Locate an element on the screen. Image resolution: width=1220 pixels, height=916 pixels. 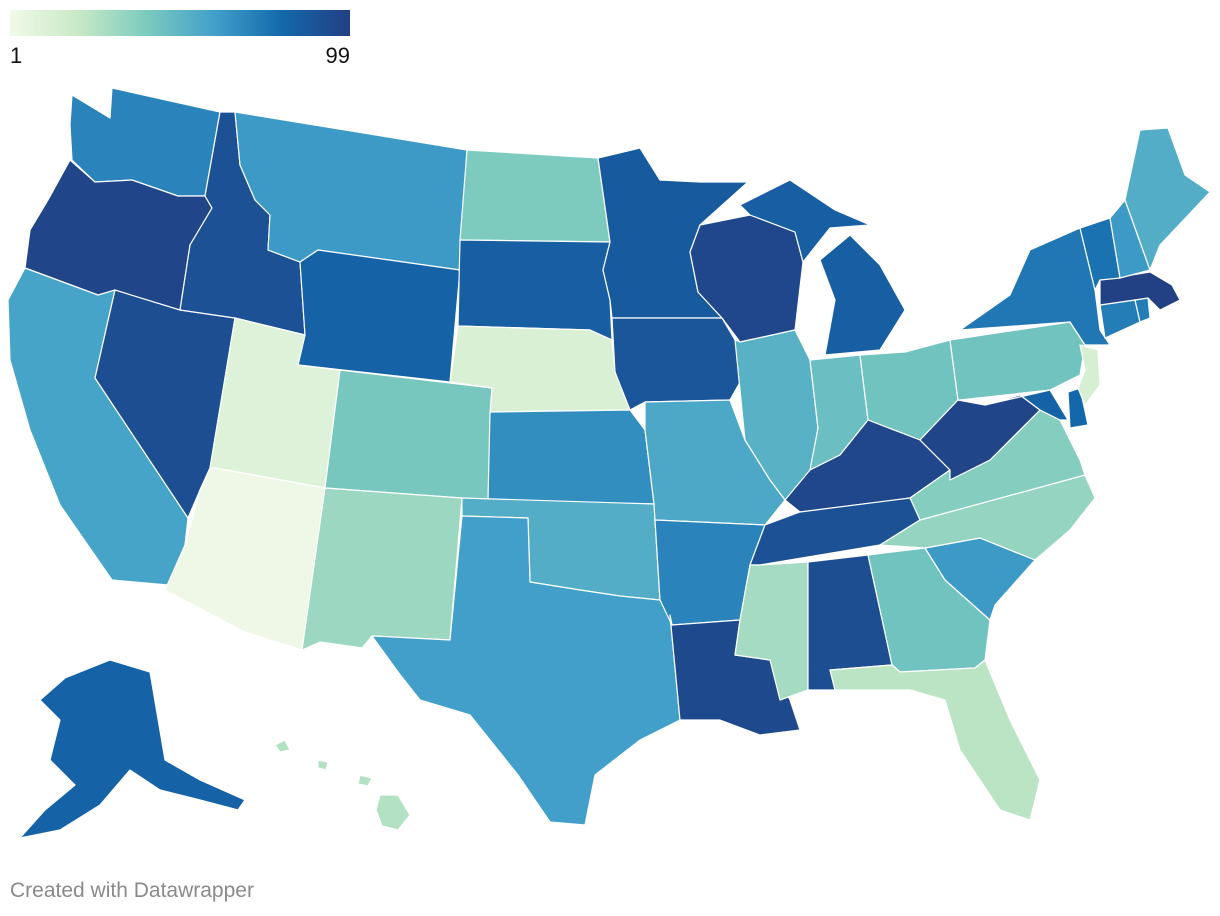
state-IA is located at coordinates (680, 364).